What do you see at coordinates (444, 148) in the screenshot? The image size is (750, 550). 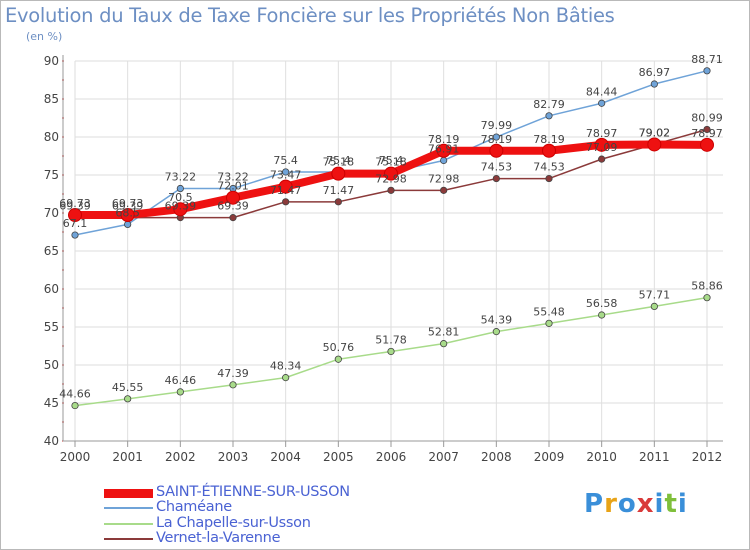 I see `data-label: 76.91` at bounding box center [444, 148].